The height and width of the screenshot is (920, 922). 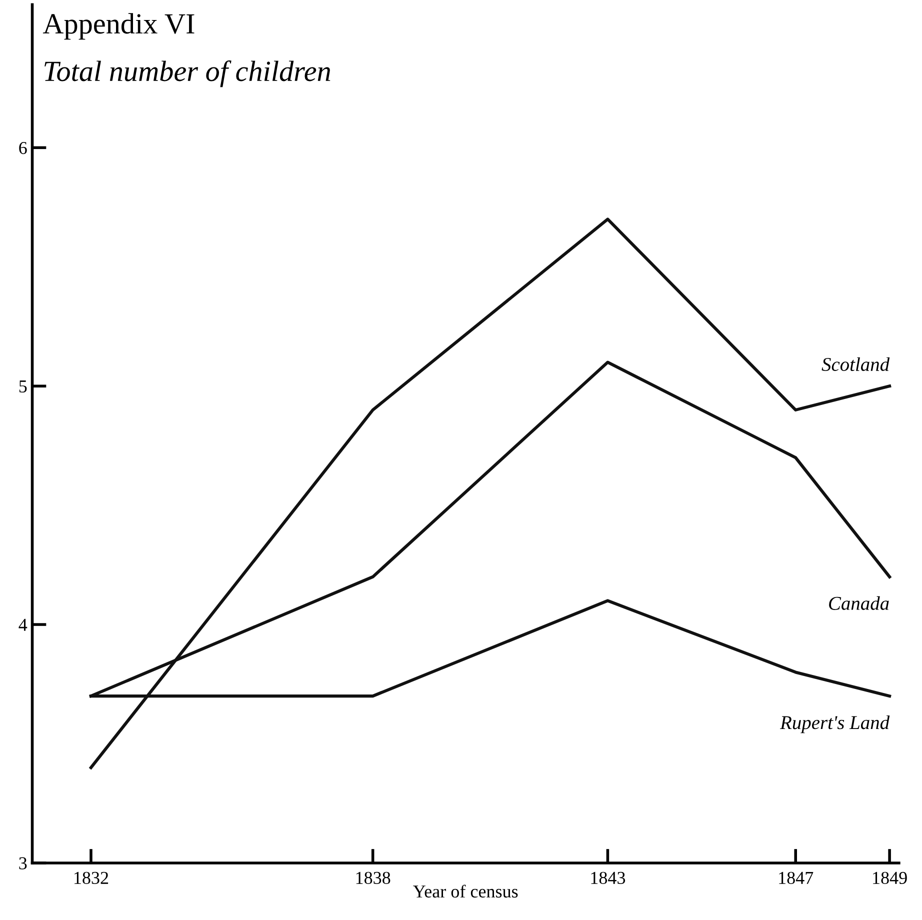 What do you see at coordinates (23, 624) in the screenshot?
I see `y-tick-label: 4` at bounding box center [23, 624].